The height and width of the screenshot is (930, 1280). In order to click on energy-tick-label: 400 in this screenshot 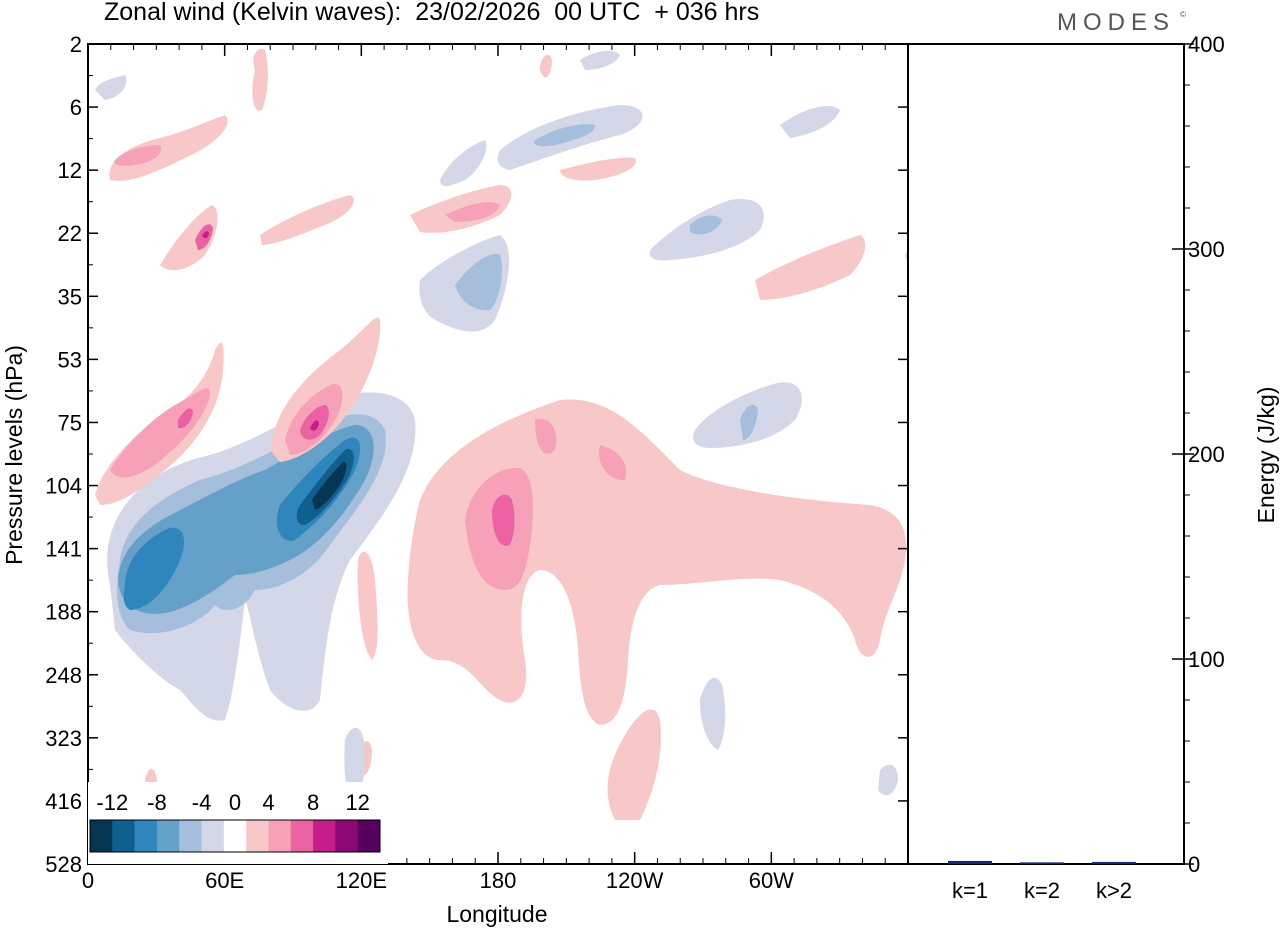, I will do `click(1206, 44)`.